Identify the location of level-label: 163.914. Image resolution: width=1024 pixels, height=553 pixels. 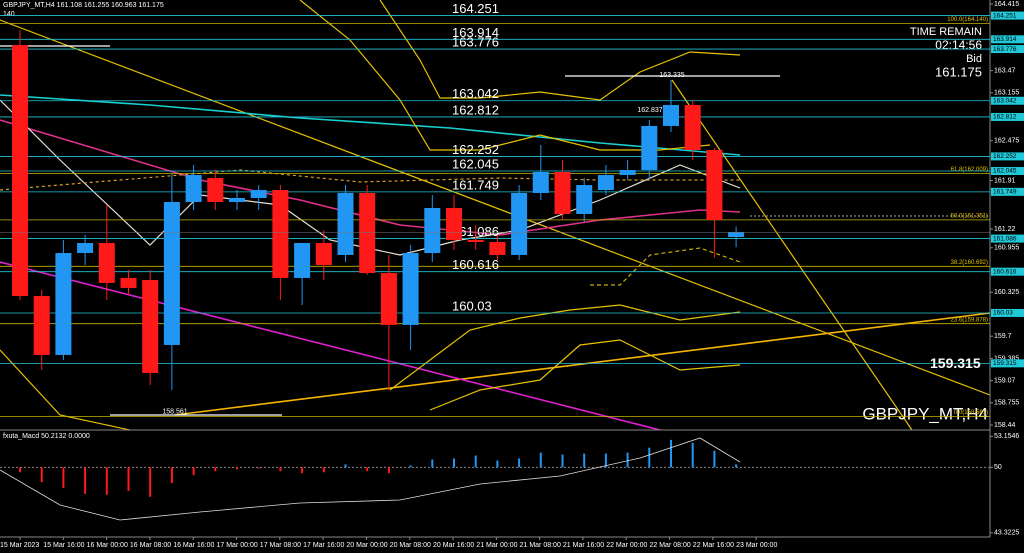
(475, 32).